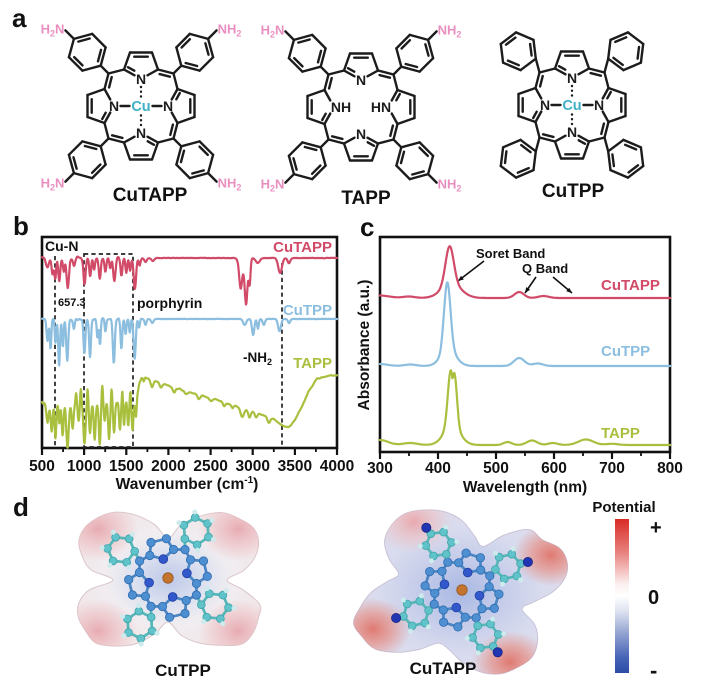 This screenshot has width=703, height=694. What do you see at coordinates (670, 468) in the screenshot?
I see `svg-text: 800` at bounding box center [670, 468].